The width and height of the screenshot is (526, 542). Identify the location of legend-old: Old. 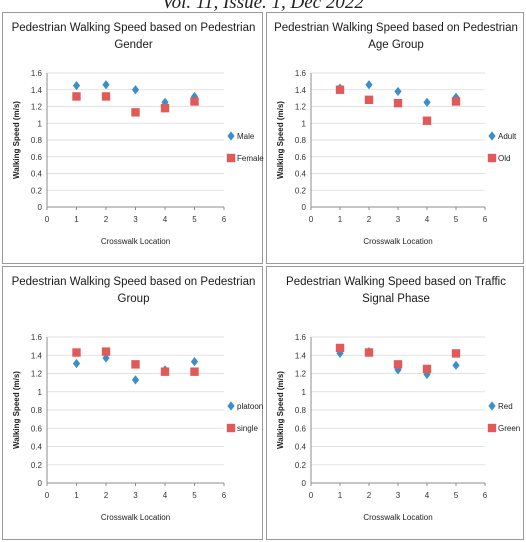
(498, 158).